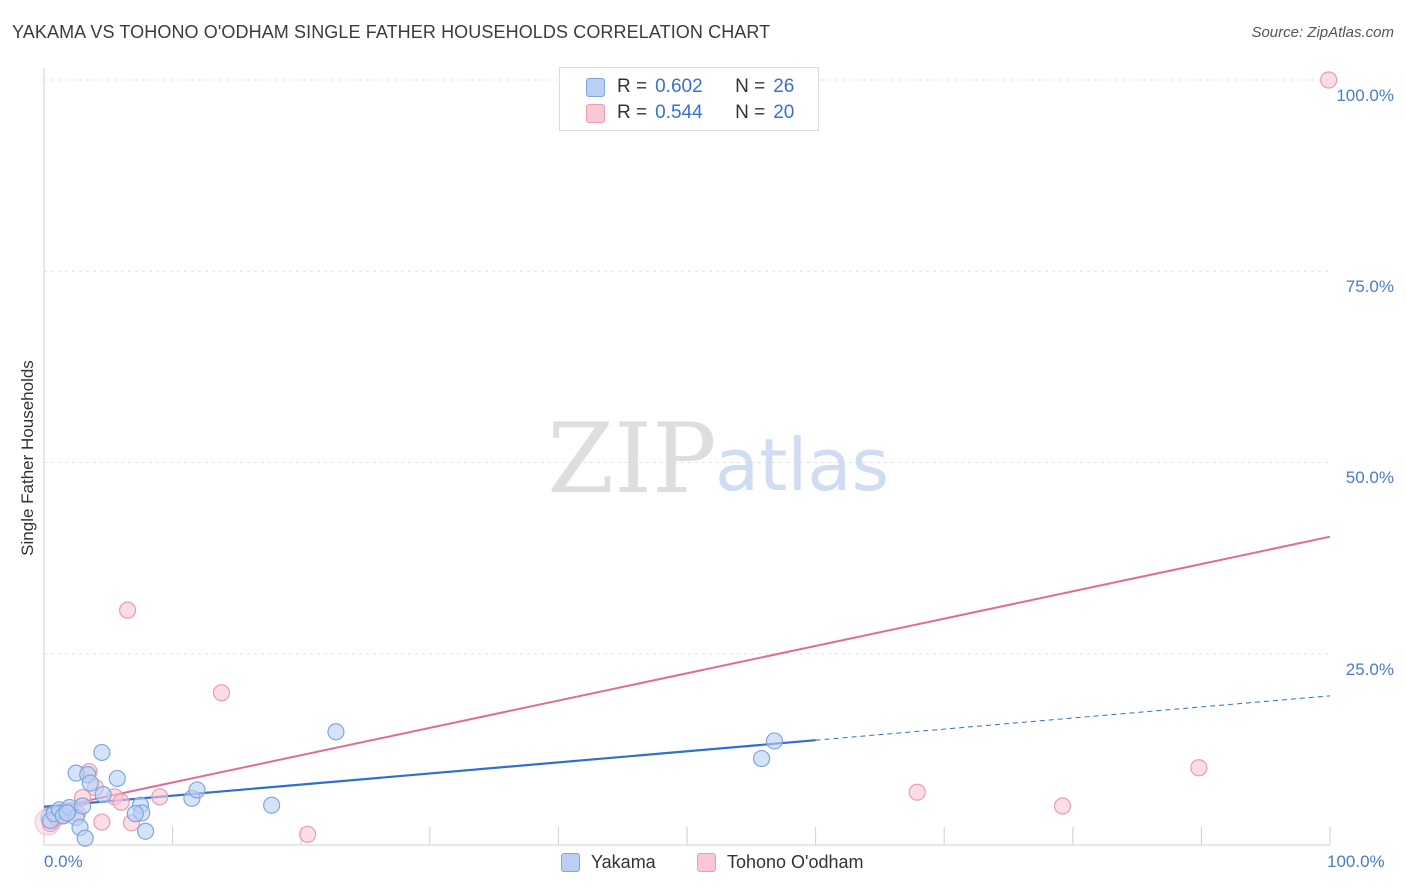 The height and width of the screenshot is (892, 1406). Describe the element at coordinates (1369, 286) in the screenshot. I see `y-tick-75: 75.0%` at that location.